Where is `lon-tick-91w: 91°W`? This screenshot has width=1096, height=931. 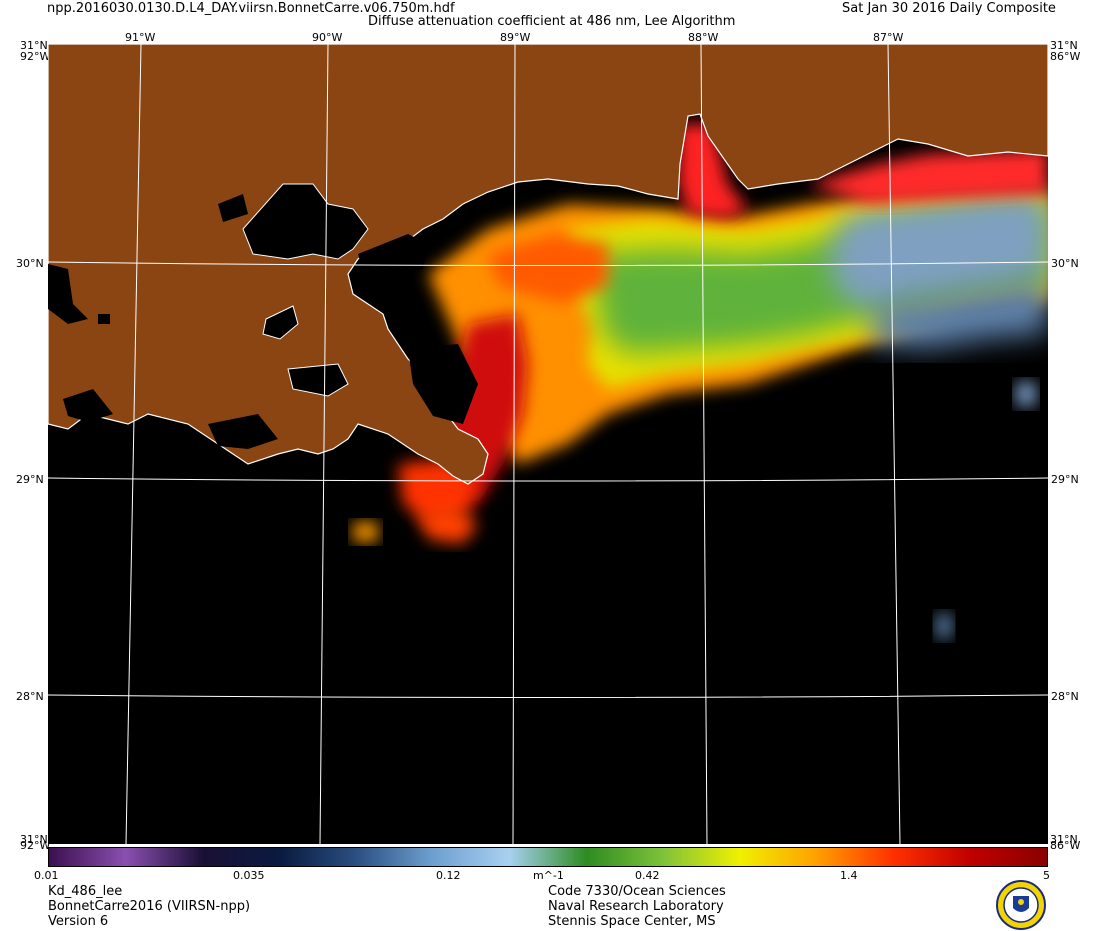
lon-tick-91w: 91°W is located at coordinates (140, 37).